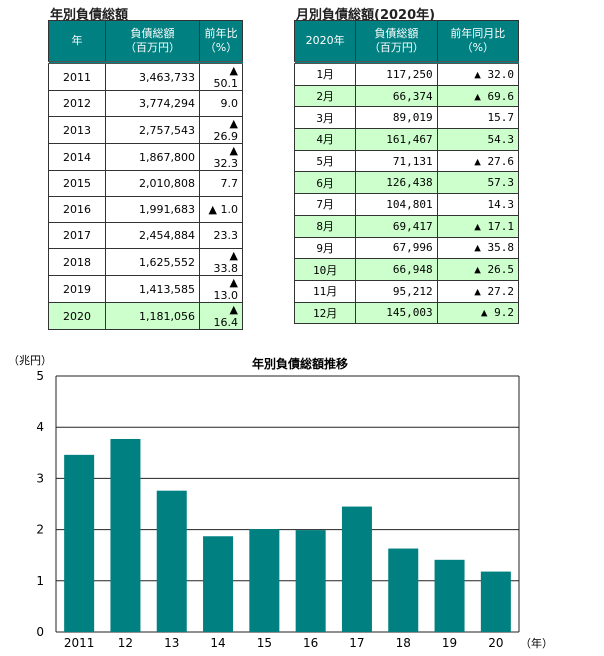 This screenshot has height=656, width=604. I want to click on table-row: 2012 3,774,294 9.0, so click(145, 103).